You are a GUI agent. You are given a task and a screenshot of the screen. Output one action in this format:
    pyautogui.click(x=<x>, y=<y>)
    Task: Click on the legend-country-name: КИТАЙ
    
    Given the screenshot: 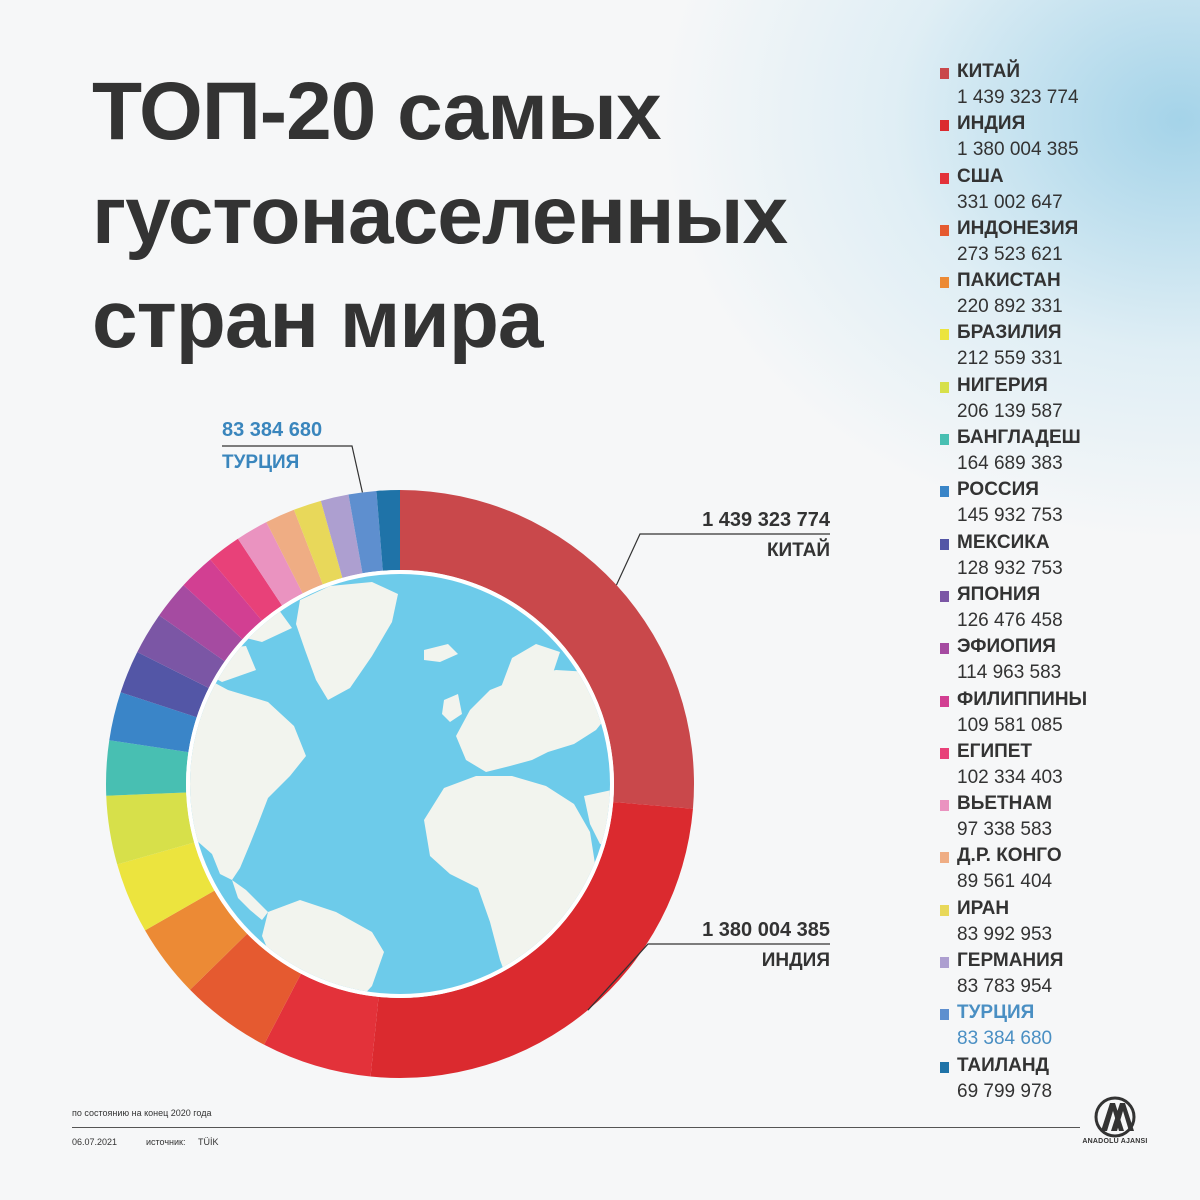 What is the action you would take?
    pyautogui.click(x=989, y=71)
    